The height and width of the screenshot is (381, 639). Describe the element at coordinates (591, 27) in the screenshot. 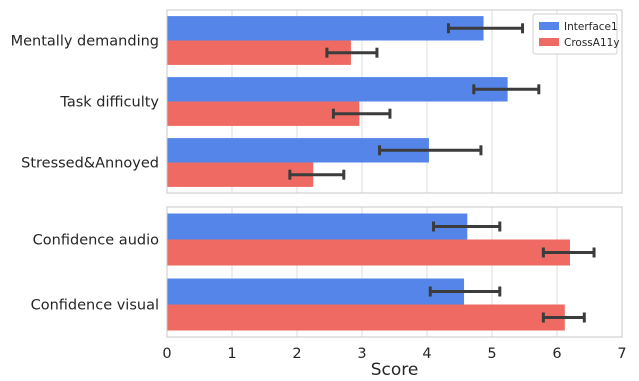

I see `legend-label: Interface1` at that location.